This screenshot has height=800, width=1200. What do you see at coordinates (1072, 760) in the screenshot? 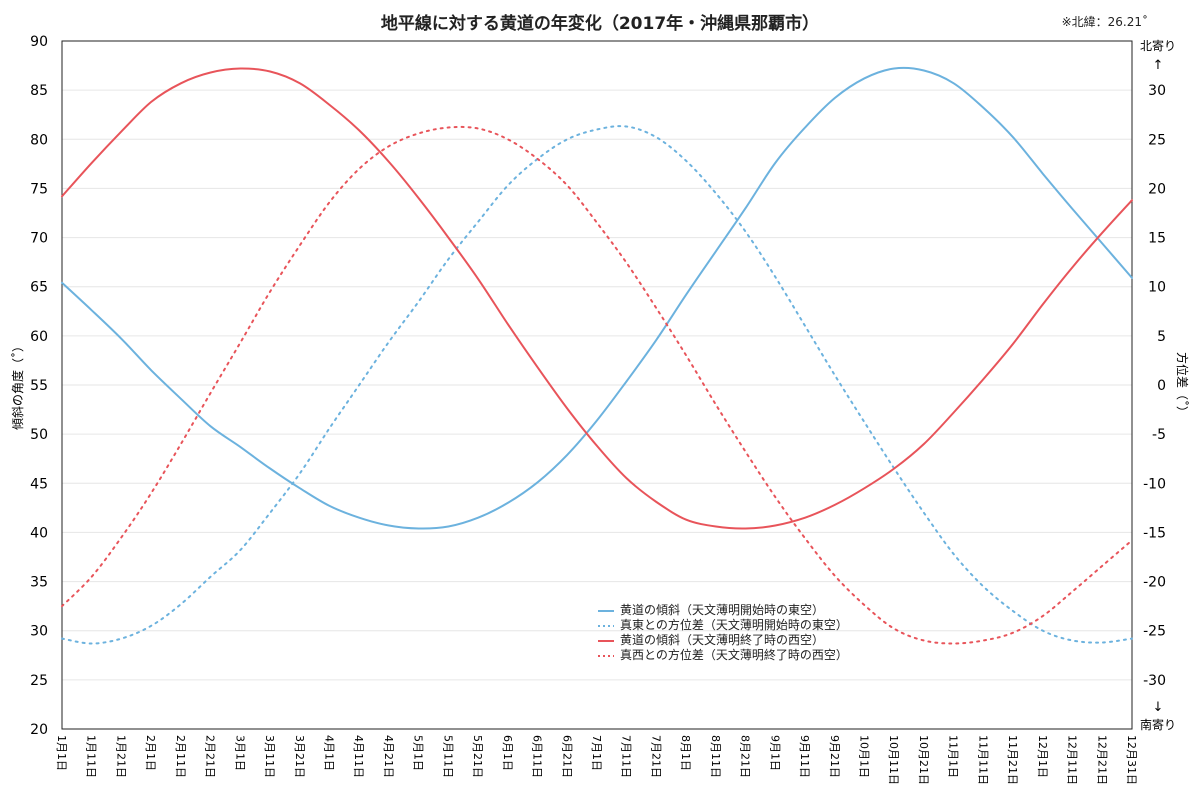
I see `x-tick-label: 12月11日` at bounding box center [1072, 760].